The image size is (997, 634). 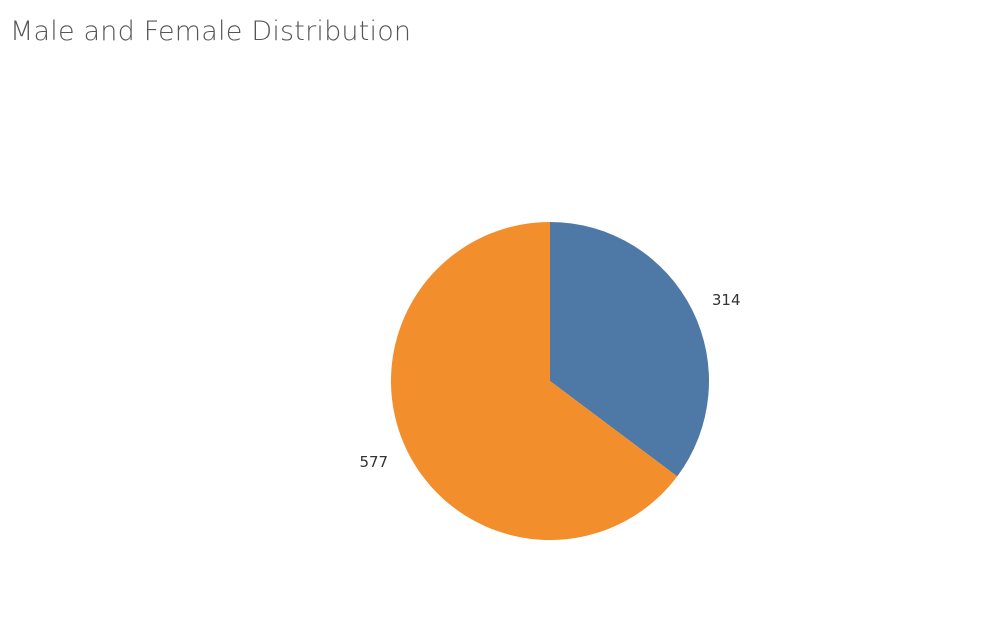 What do you see at coordinates (211, 31) in the screenshot?
I see `chart-title: Male and Female Distribution` at bounding box center [211, 31].